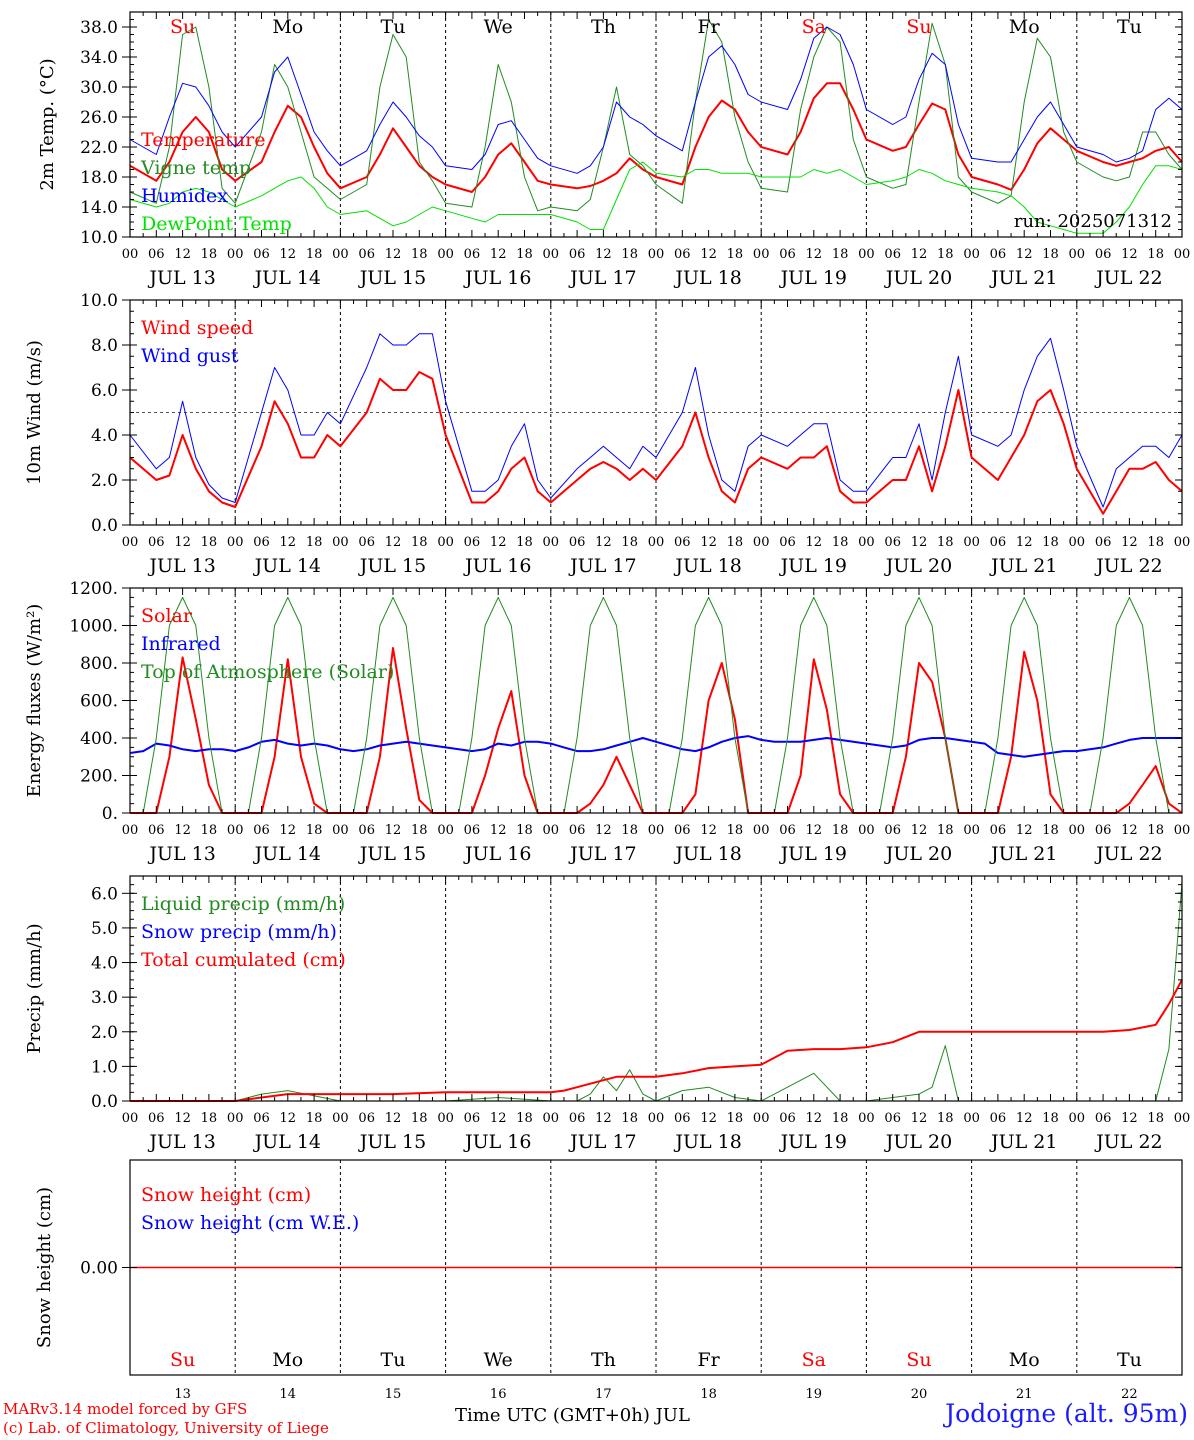 This screenshot has height=1440, width=1194. What do you see at coordinates (203, 140) in the screenshot?
I see `legend-entry: Temperature` at bounding box center [203, 140].